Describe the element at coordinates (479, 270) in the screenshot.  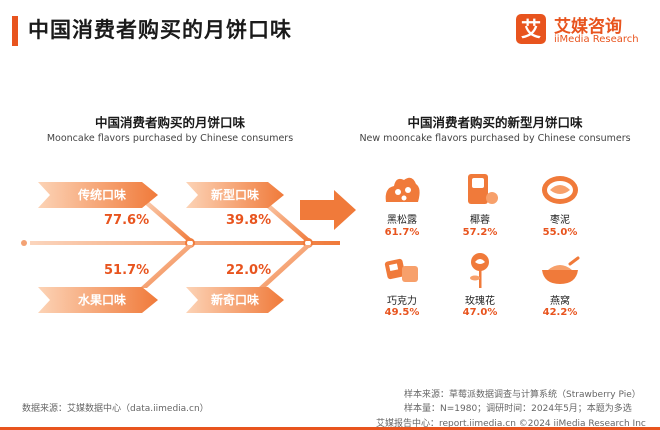
I see `rose-icon` at that location.